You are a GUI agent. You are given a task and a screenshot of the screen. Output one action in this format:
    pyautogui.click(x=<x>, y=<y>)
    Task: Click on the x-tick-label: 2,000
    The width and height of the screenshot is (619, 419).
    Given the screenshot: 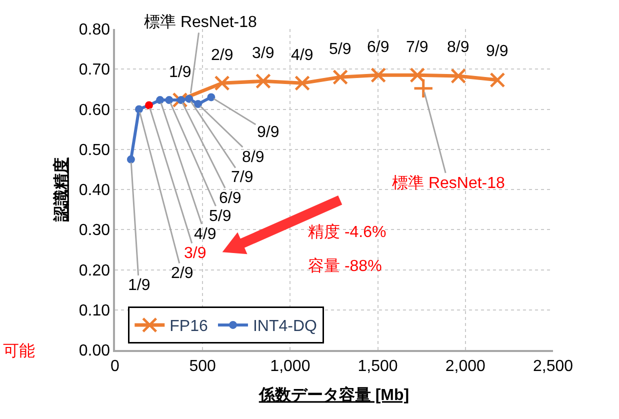 What is the action you would take?
    pyautogui.click(x=465, y=366)
    